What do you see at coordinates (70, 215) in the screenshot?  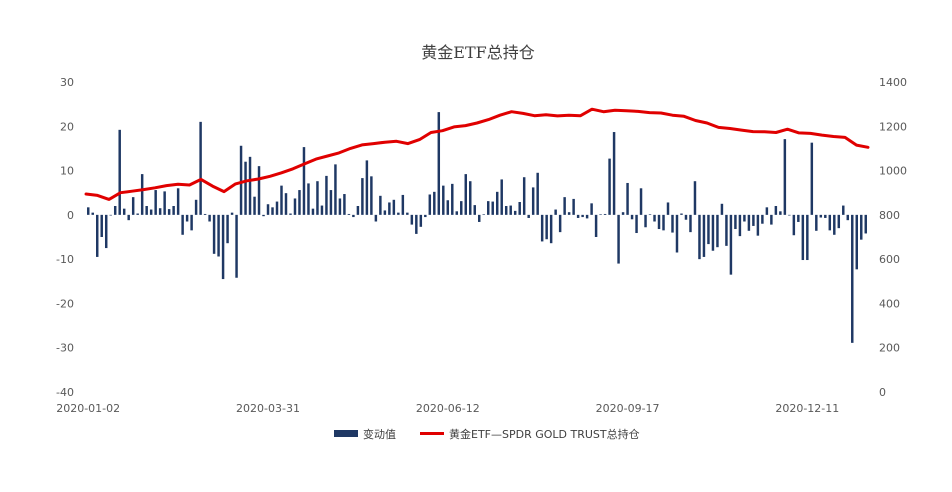 I see `left-tick-label: 0` at bounding box center [70, 215].